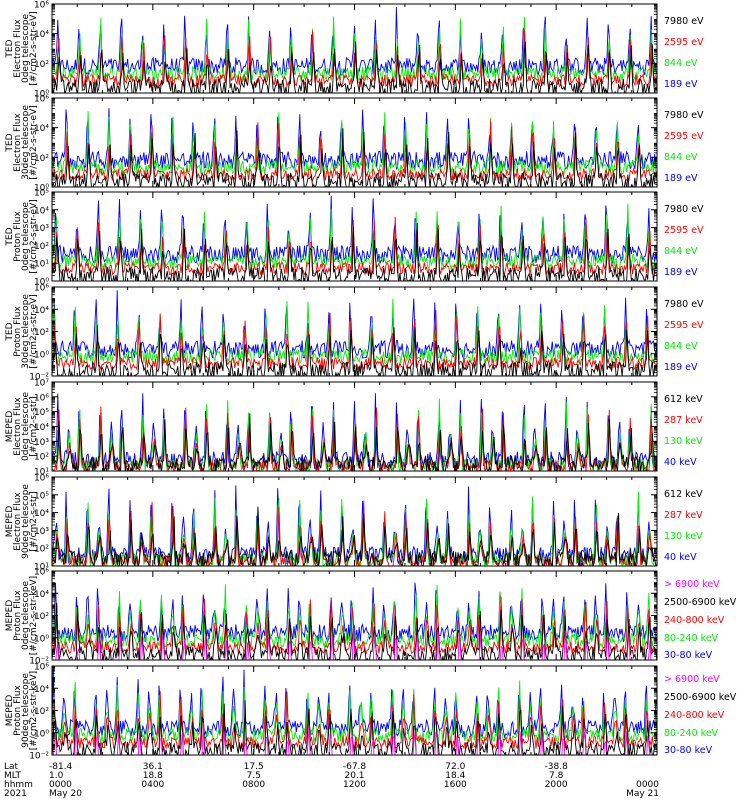 The height and width of the screenshot is (800, 750). I want to click on panel-5-traces, so click(354, 432).